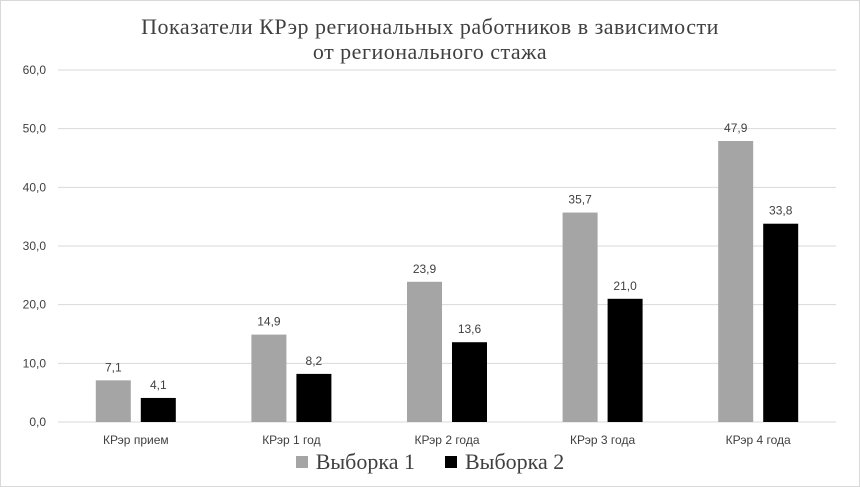 This screenshot has height=487, width=860. I want to click on data-label: 7,1, so click(113, 367).